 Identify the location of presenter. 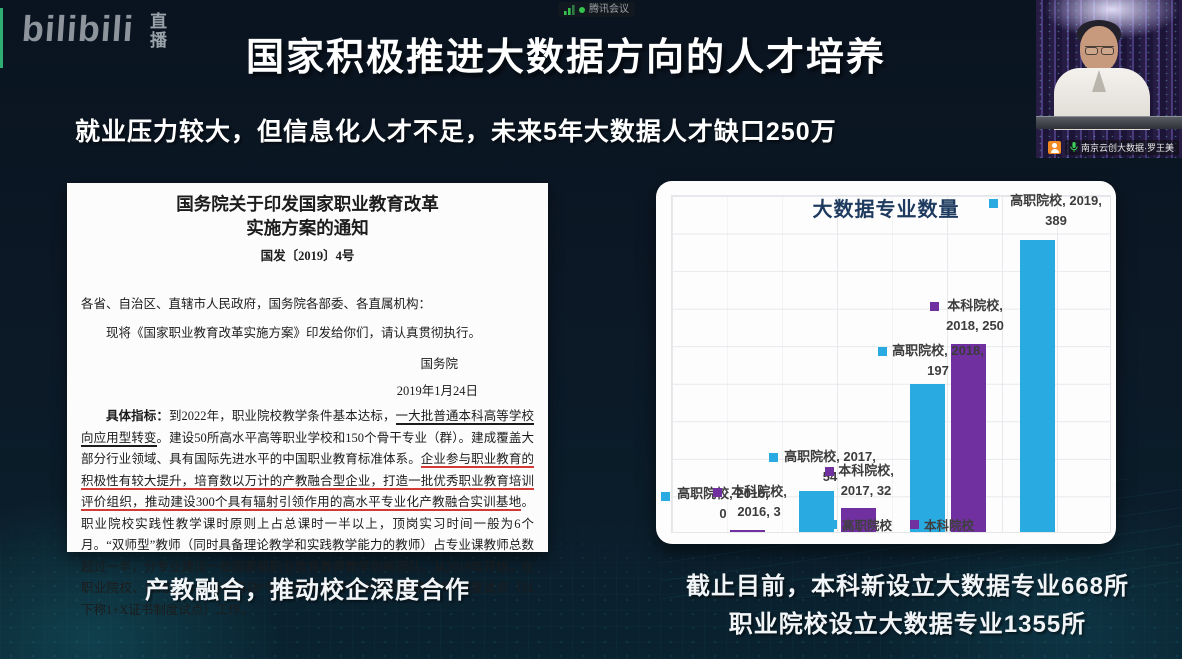
(1109, 79).